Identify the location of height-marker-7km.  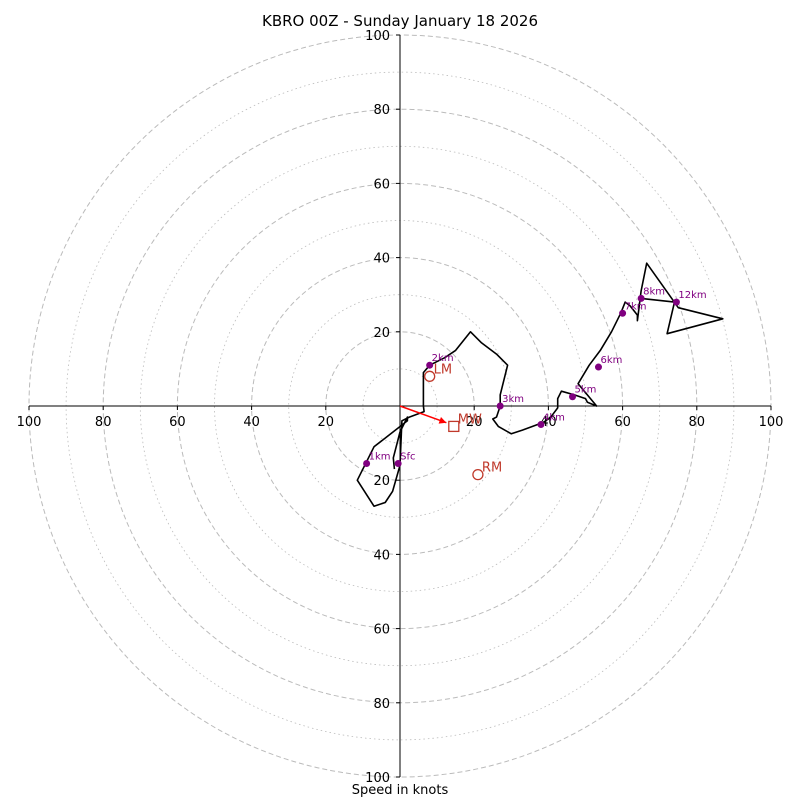
(623, 313).